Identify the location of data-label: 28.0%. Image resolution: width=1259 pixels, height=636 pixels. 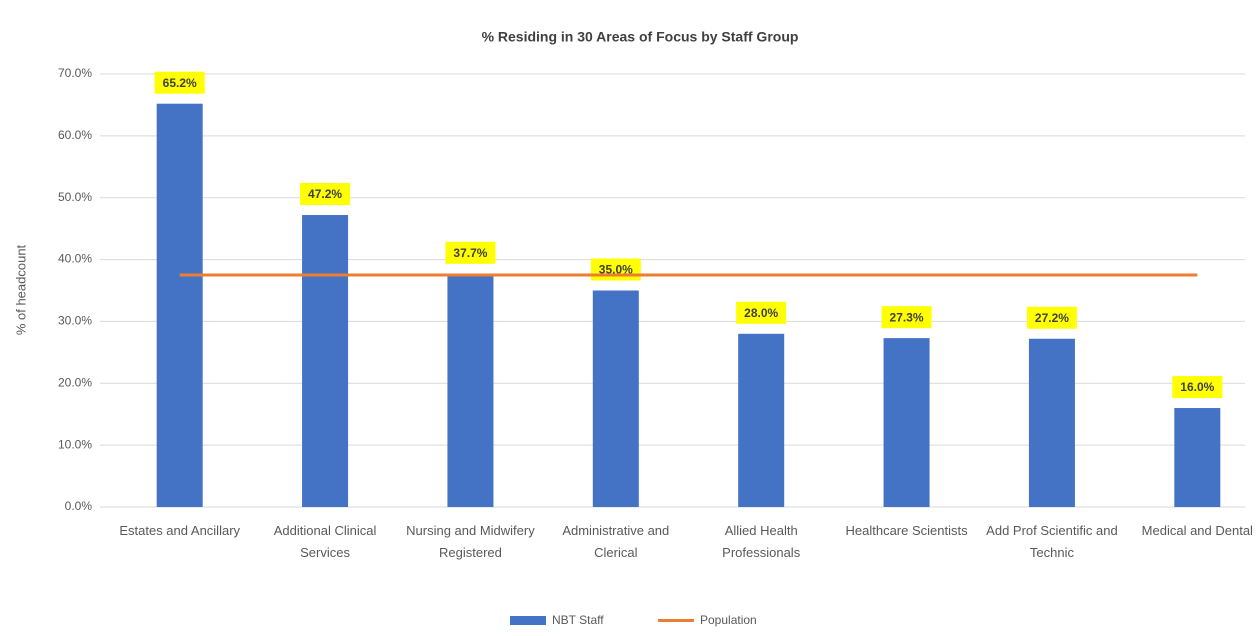
(761, 313).